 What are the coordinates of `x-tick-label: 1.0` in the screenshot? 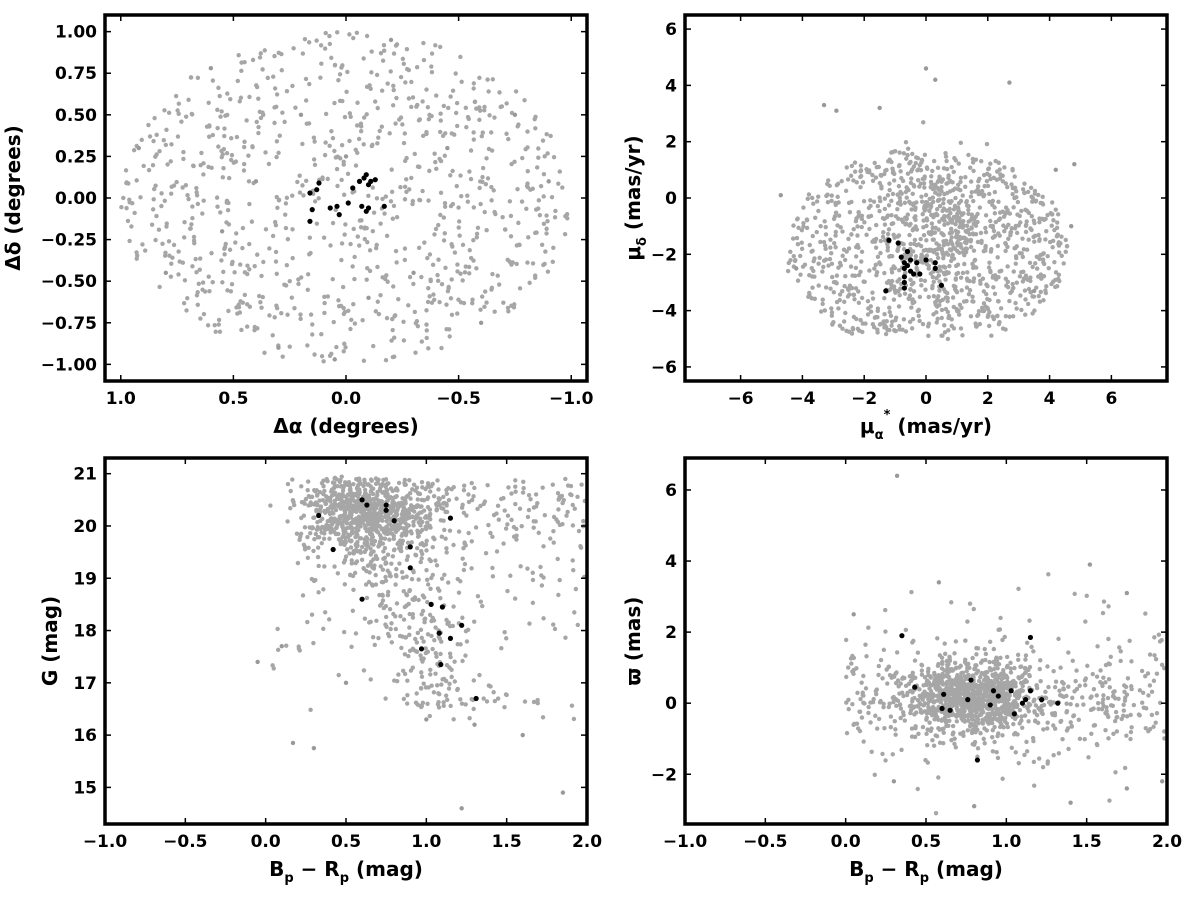 It's located at (121, 399).